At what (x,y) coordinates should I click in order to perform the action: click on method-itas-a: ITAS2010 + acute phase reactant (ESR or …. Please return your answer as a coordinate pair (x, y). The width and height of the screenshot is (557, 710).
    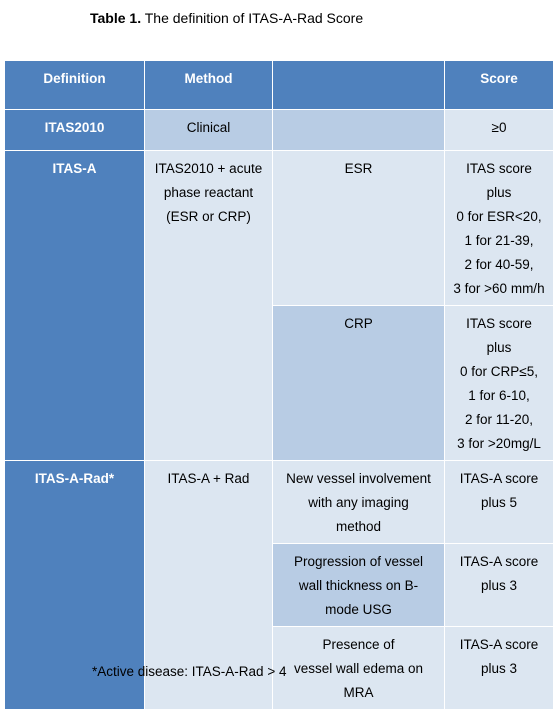
    Looking at the image, I should click on (208, 305).